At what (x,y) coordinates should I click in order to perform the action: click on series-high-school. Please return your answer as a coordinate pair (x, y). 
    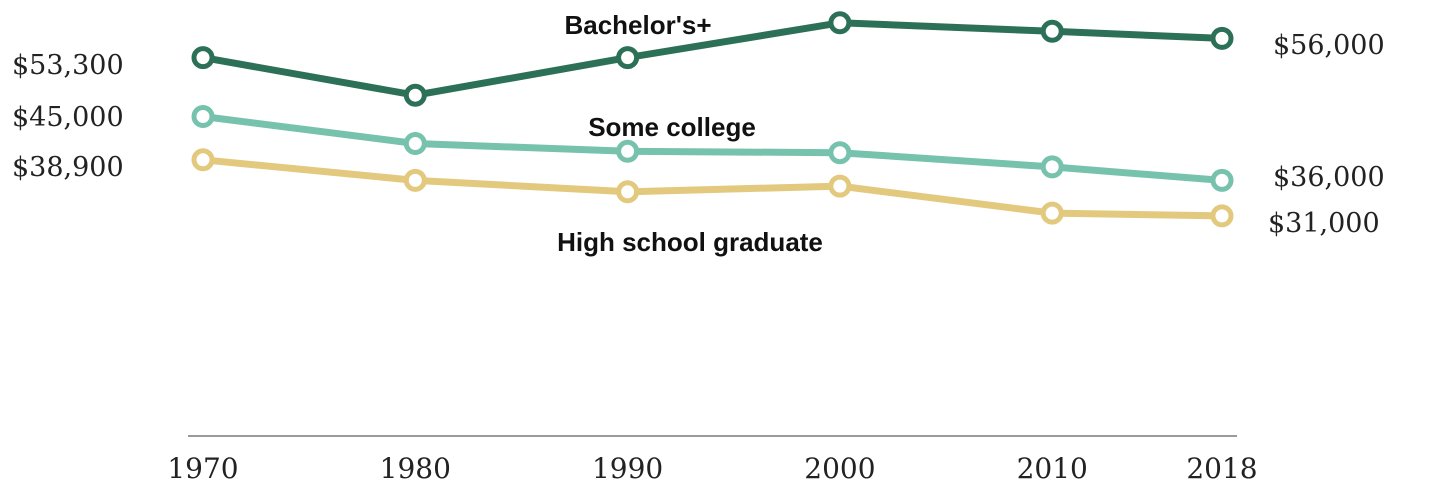
    Looking at the image, I should click on (712, 188).